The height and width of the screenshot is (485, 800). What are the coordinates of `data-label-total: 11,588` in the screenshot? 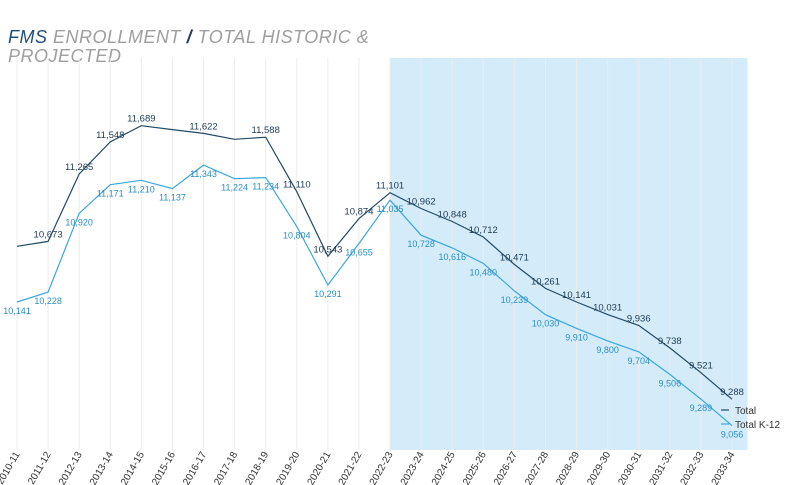 It's located at (266, 130).